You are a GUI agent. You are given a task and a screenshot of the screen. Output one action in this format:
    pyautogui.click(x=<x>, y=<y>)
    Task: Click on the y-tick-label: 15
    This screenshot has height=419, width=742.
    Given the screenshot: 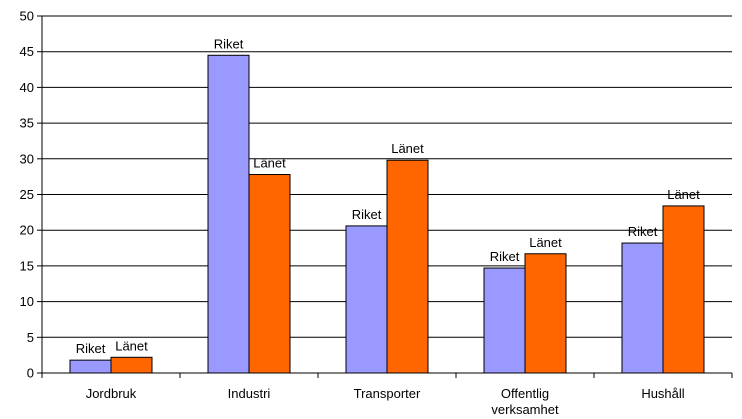 What is the action you would take?
    pyautogui.click(x=27, y=265)
    